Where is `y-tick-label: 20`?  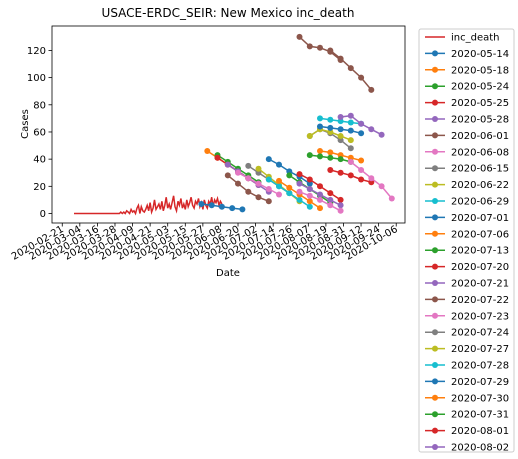
y-tick-label: 20 is located at coordinates (39, 187).